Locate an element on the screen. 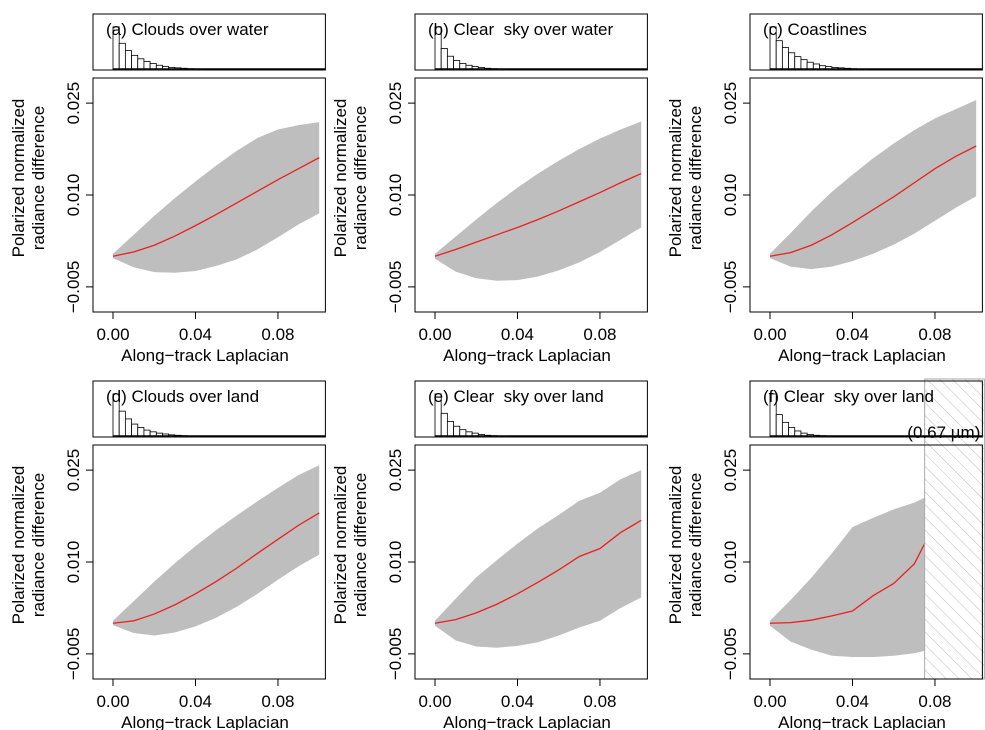  panel-title: (f) Clear sky over land is located at coordinates (848, 396).